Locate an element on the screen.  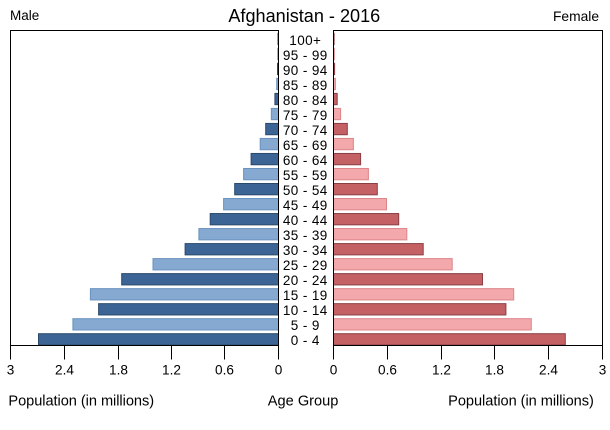
svg-text: 55 - 59 is located at coordinates (305, 175).